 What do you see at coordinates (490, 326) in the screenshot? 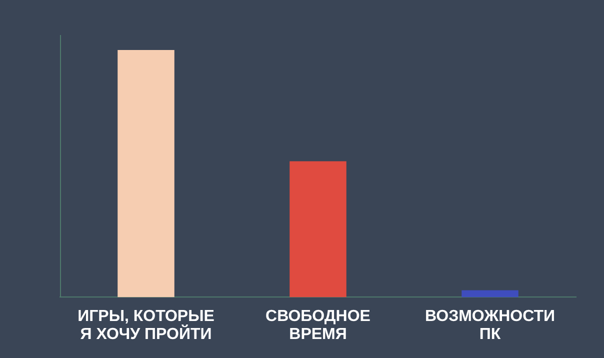
I see `x-tick-label: ВОЗМОЖНОСТИ ПК` at bounding box center [490, 326].